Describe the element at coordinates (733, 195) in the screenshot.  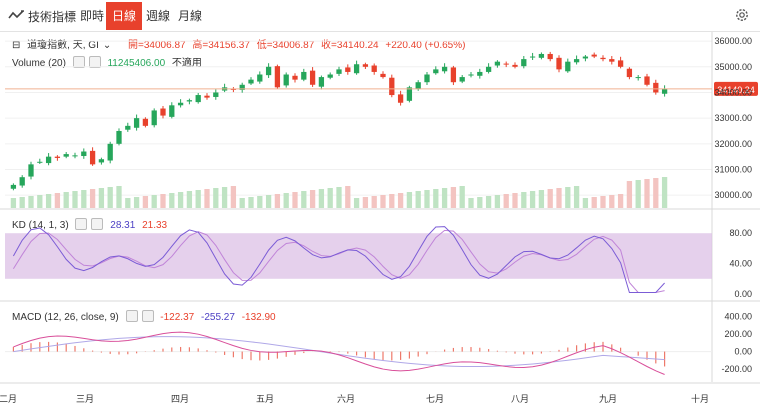
I see `price-axis-label: 30000.00` at that location.